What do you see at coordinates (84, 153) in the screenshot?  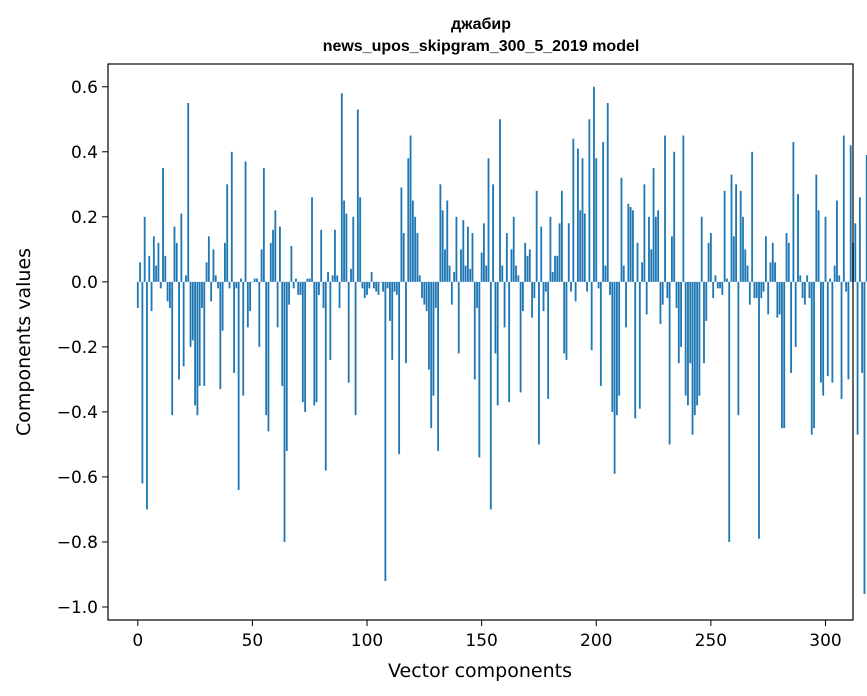 I see `y-tick-label: 0.4` at bounding box center [84, 153].